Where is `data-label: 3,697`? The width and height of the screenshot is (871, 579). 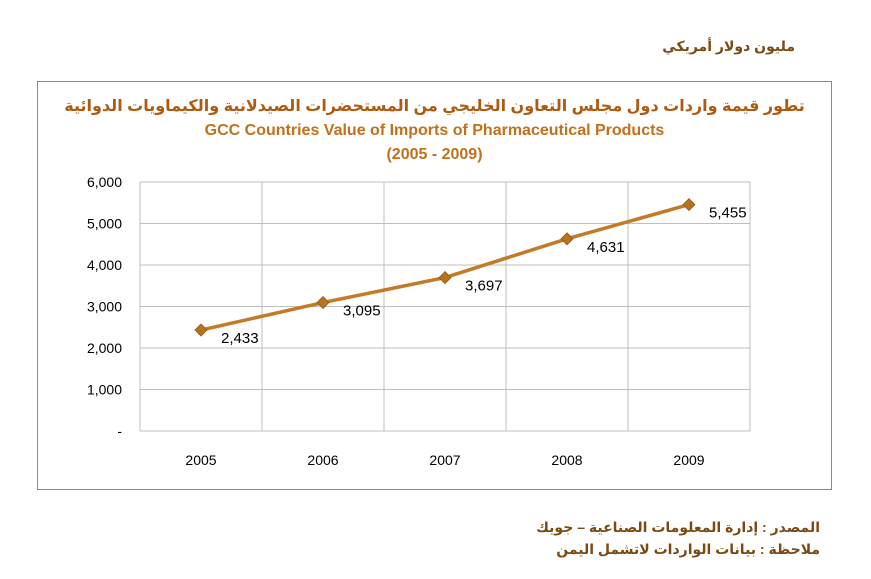 data-label: 3,697 is located at coordinates (484, 286).